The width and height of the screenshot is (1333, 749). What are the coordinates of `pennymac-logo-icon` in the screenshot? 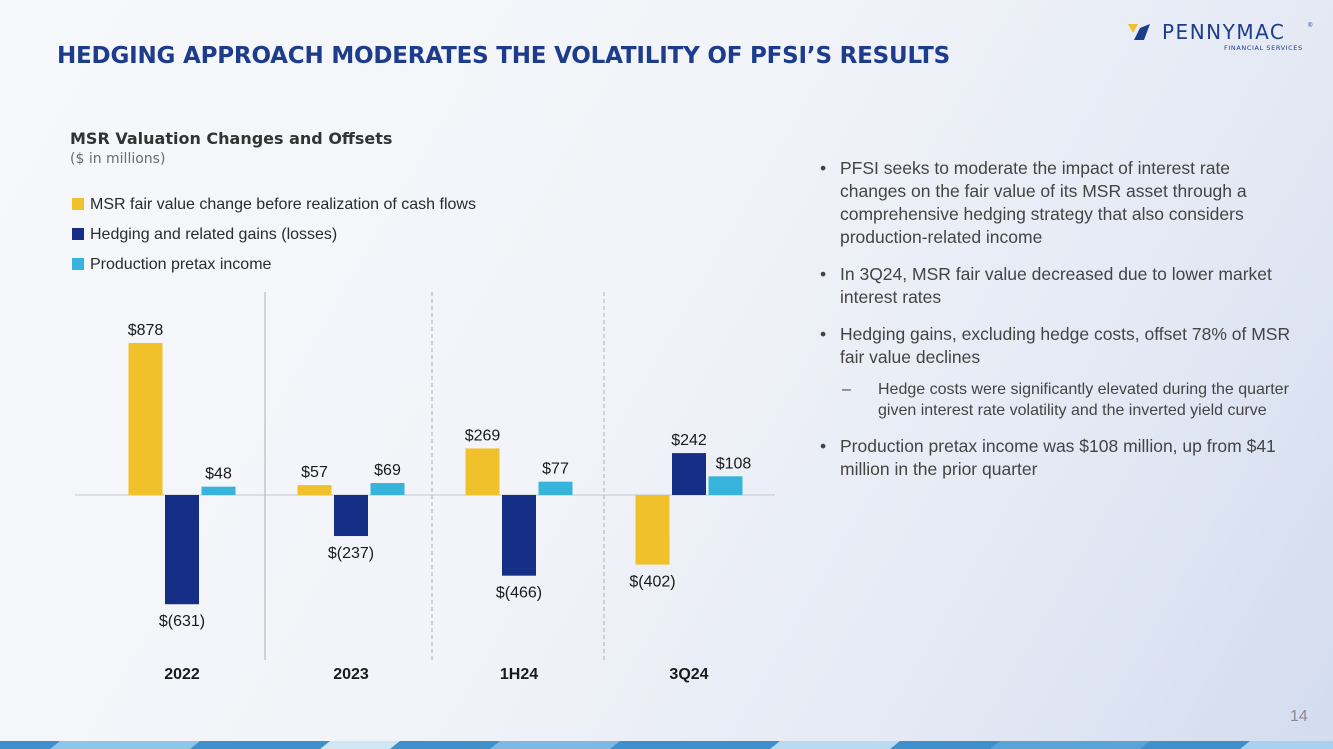 It's located at (1139, 32).